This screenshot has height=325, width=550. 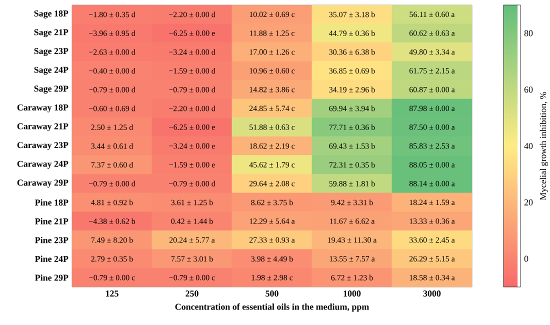 I want to click on color-bar-title: Mycelial growth inhibition, %, so click(x=544, y=146).